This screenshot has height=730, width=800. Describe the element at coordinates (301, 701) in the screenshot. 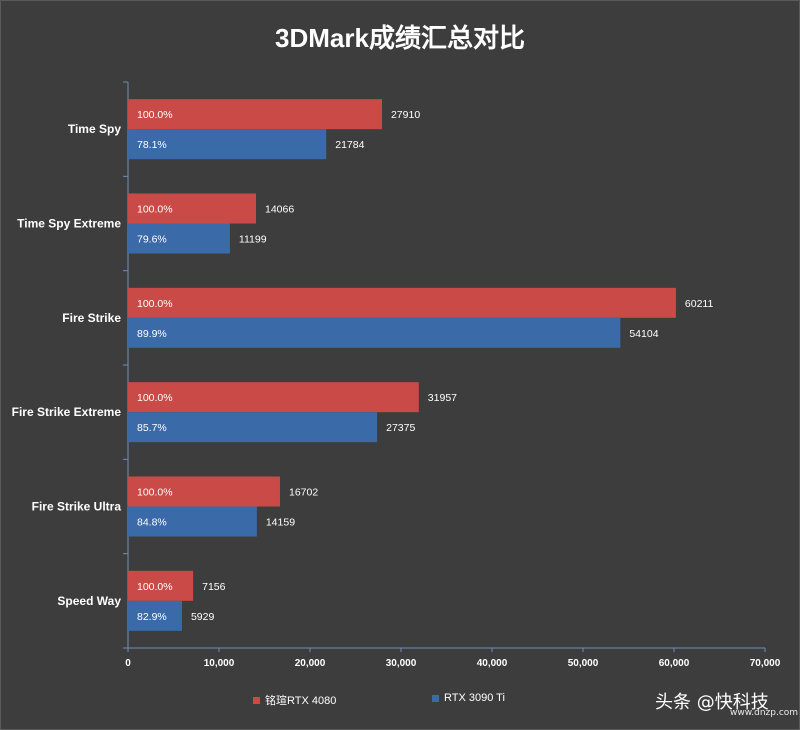

I see `legend-label-series-1: 铭瑄RTX 4080` at that location.